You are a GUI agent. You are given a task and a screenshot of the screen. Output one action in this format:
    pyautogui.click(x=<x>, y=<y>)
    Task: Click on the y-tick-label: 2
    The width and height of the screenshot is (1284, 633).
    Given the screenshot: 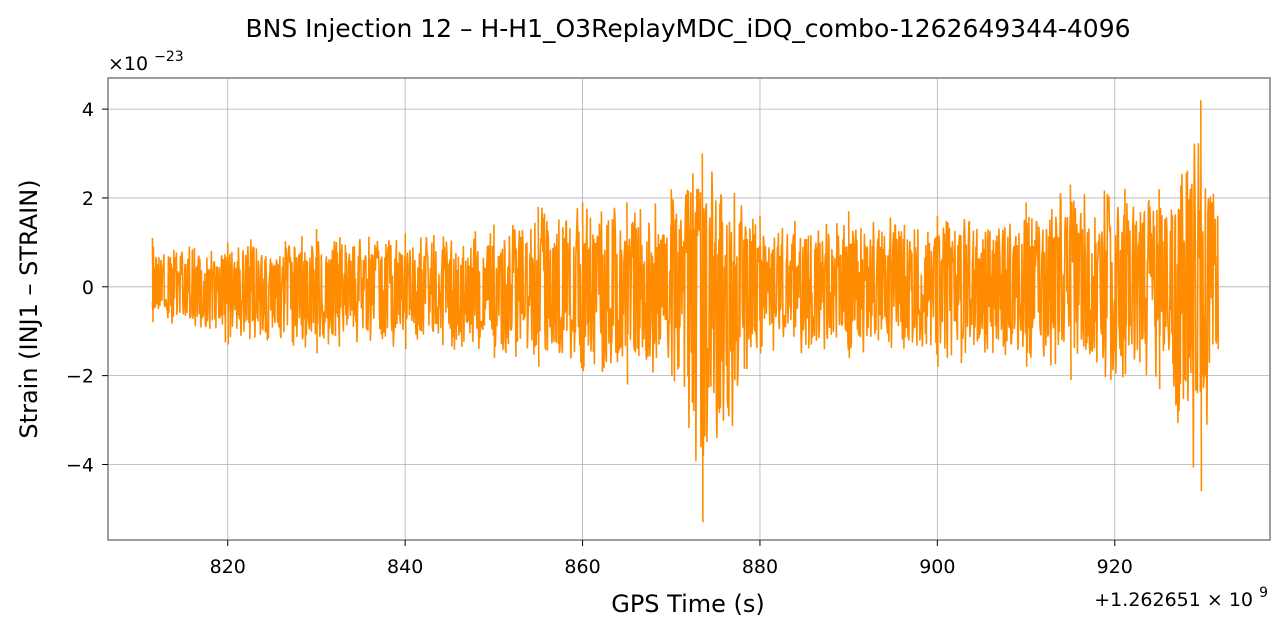 What is the action you would take?
    pyautogui.click(x=88, y=199)
    